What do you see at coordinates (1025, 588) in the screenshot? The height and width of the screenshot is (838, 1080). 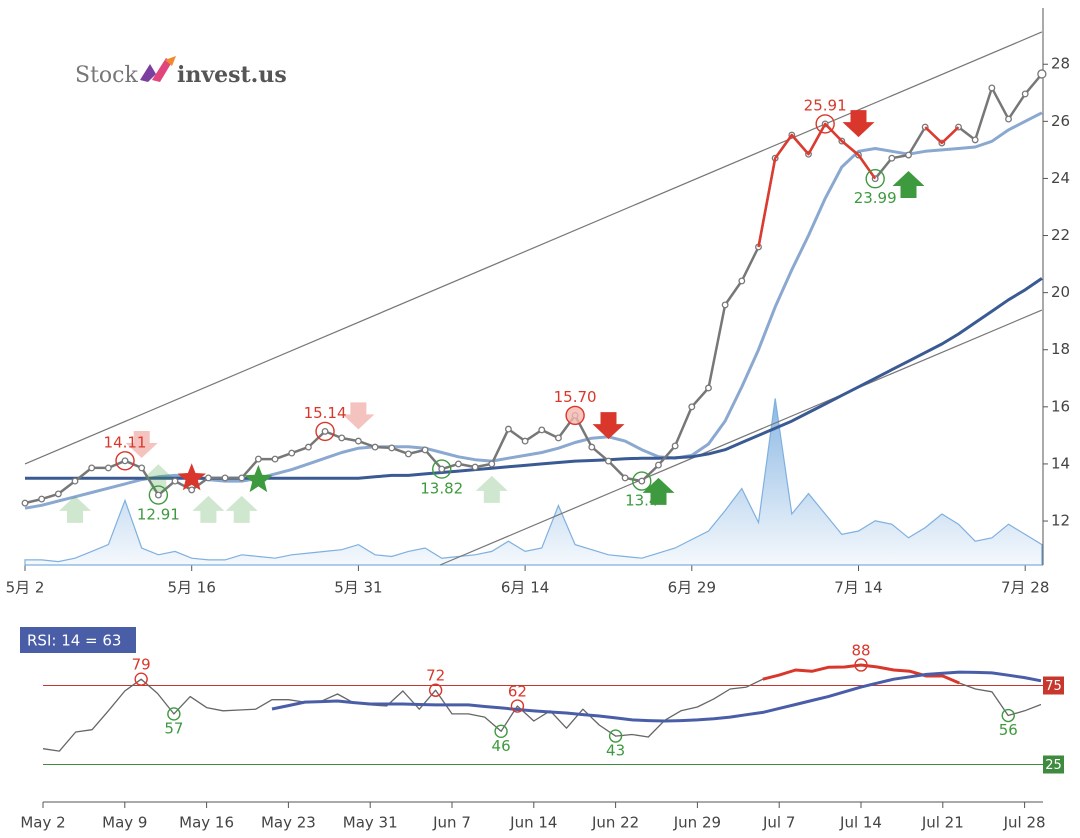 I see `x-tick-label: 7月 28` at bounding box center [1025, 588].